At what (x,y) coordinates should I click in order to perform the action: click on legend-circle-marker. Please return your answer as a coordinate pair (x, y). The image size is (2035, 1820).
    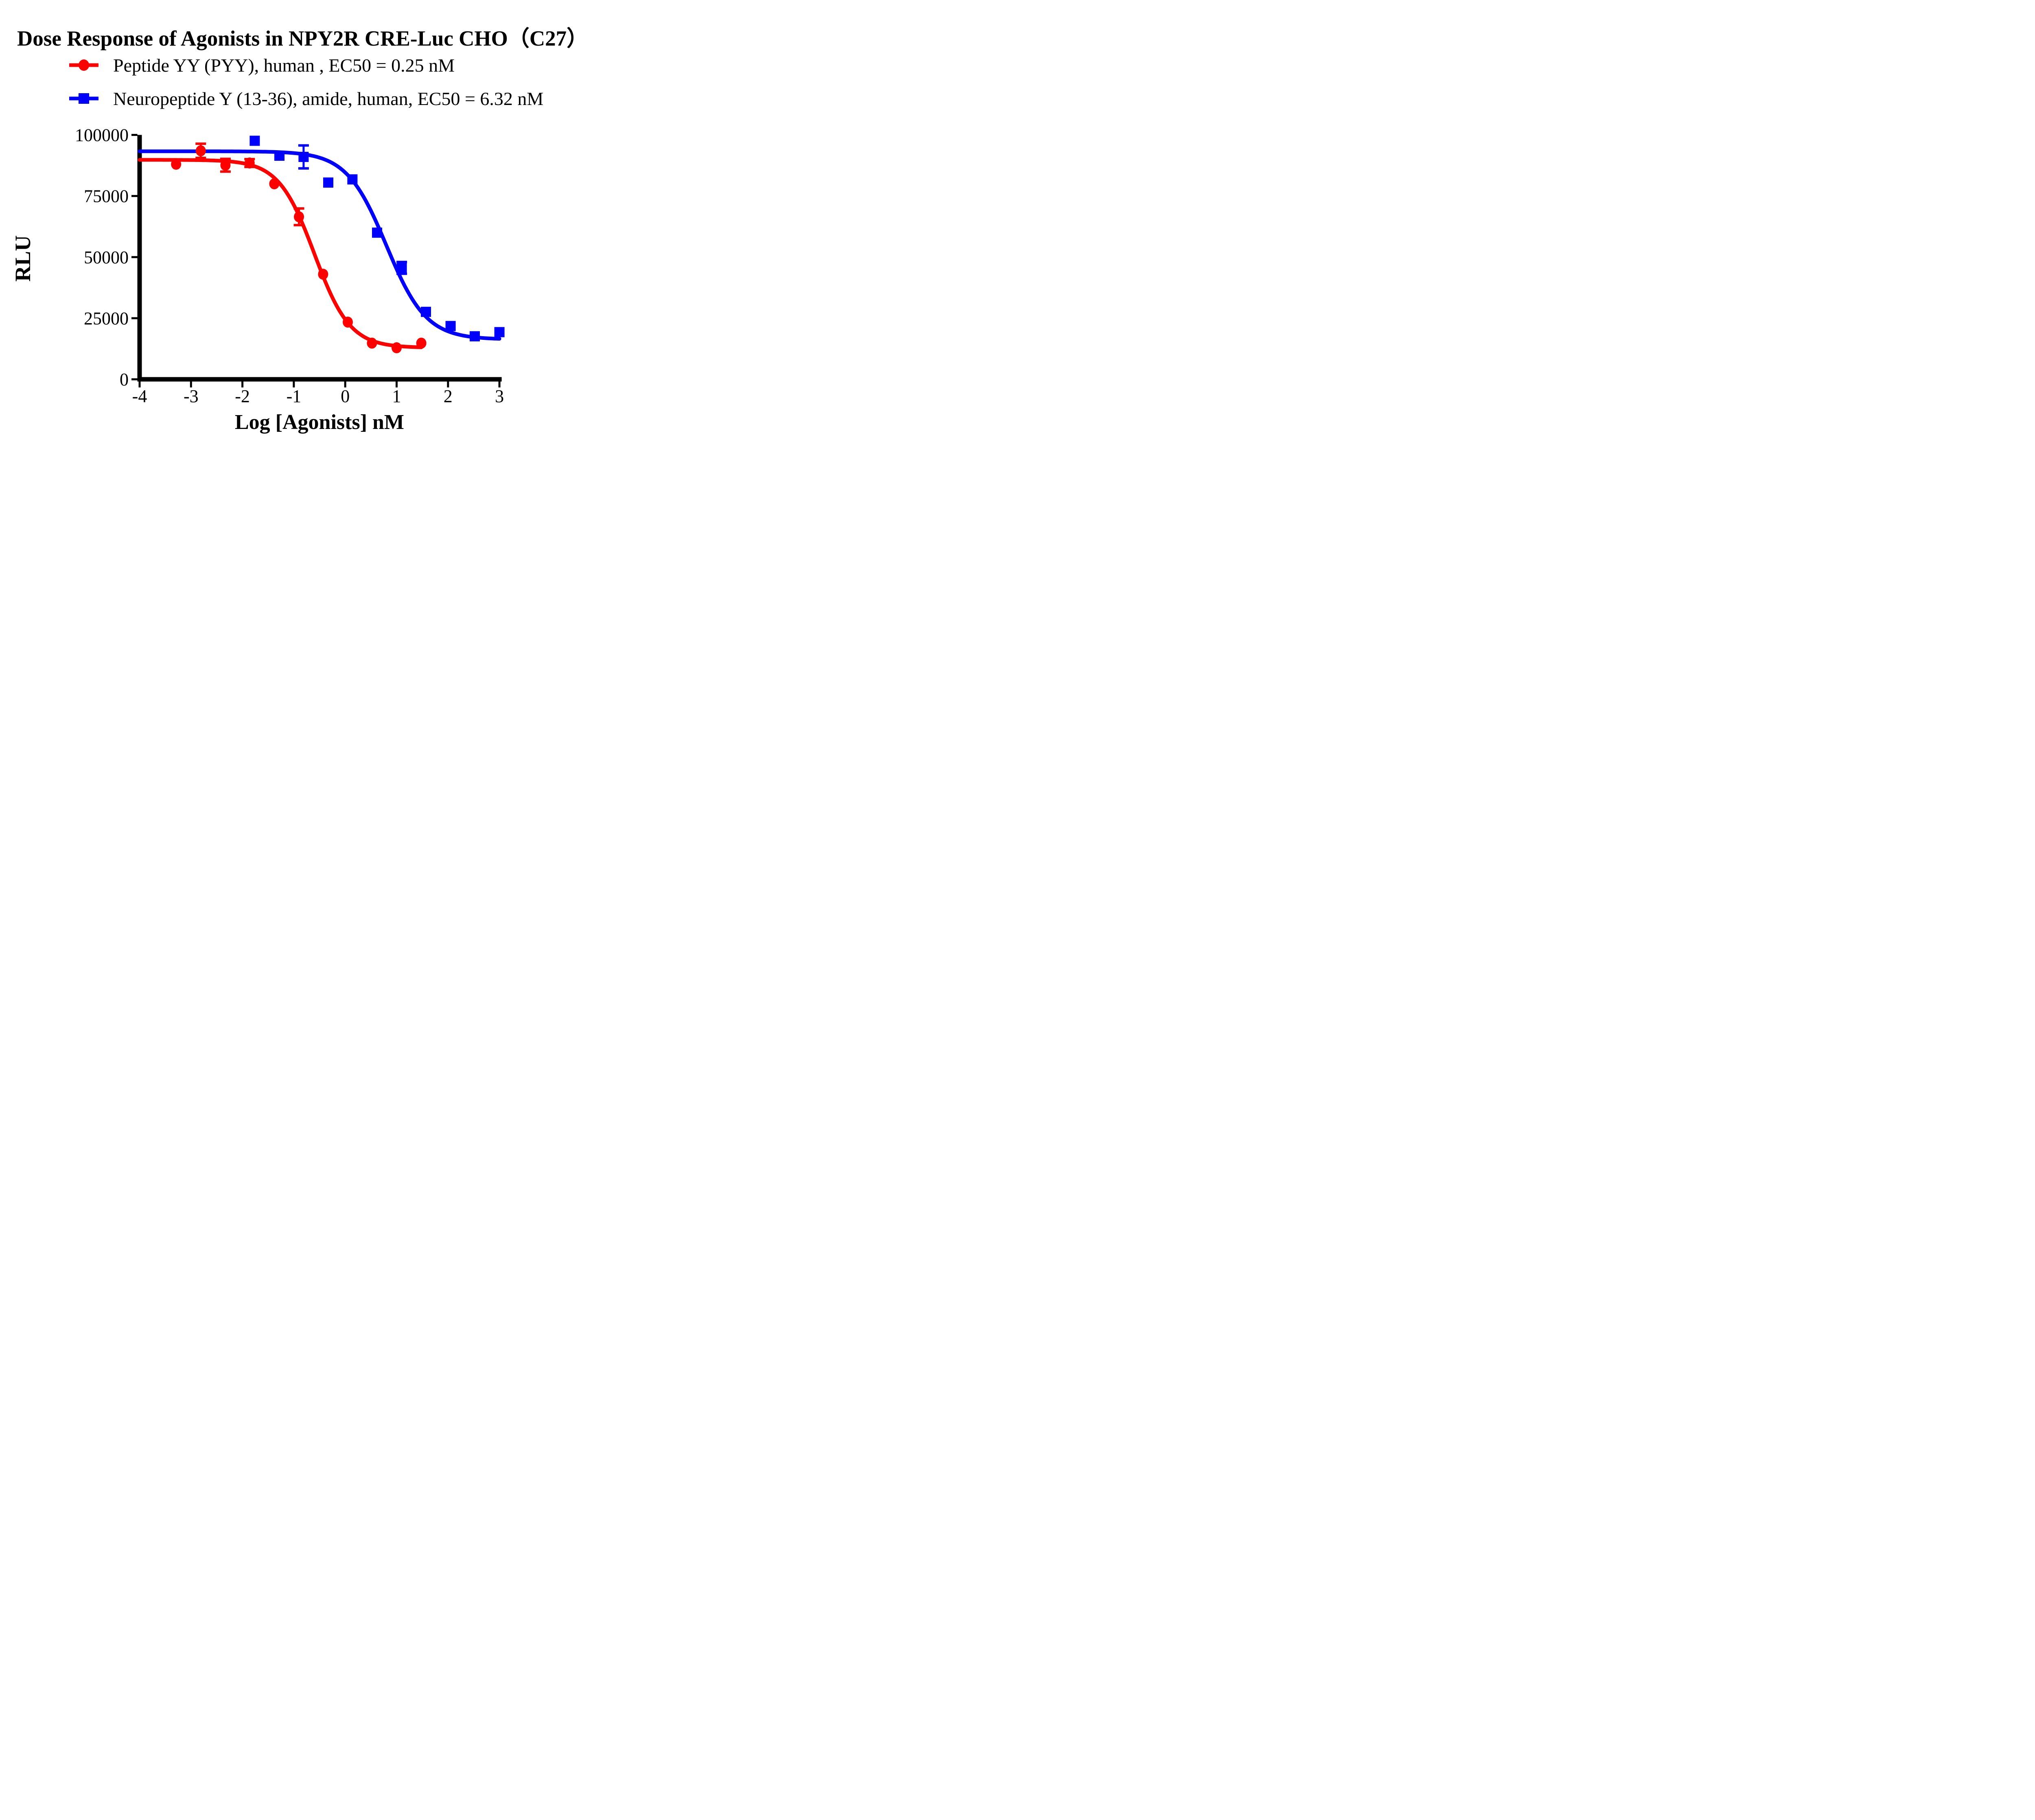
    Looking at the image, I should click on (84, 65).